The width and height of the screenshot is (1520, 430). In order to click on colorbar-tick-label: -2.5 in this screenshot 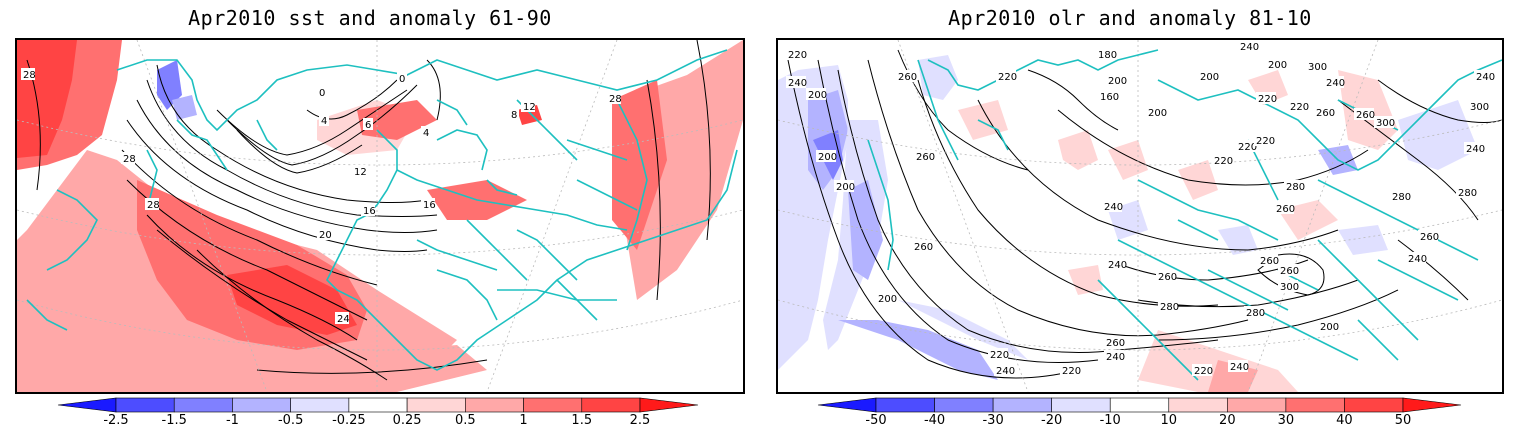, I will do `click(115, 420)`.